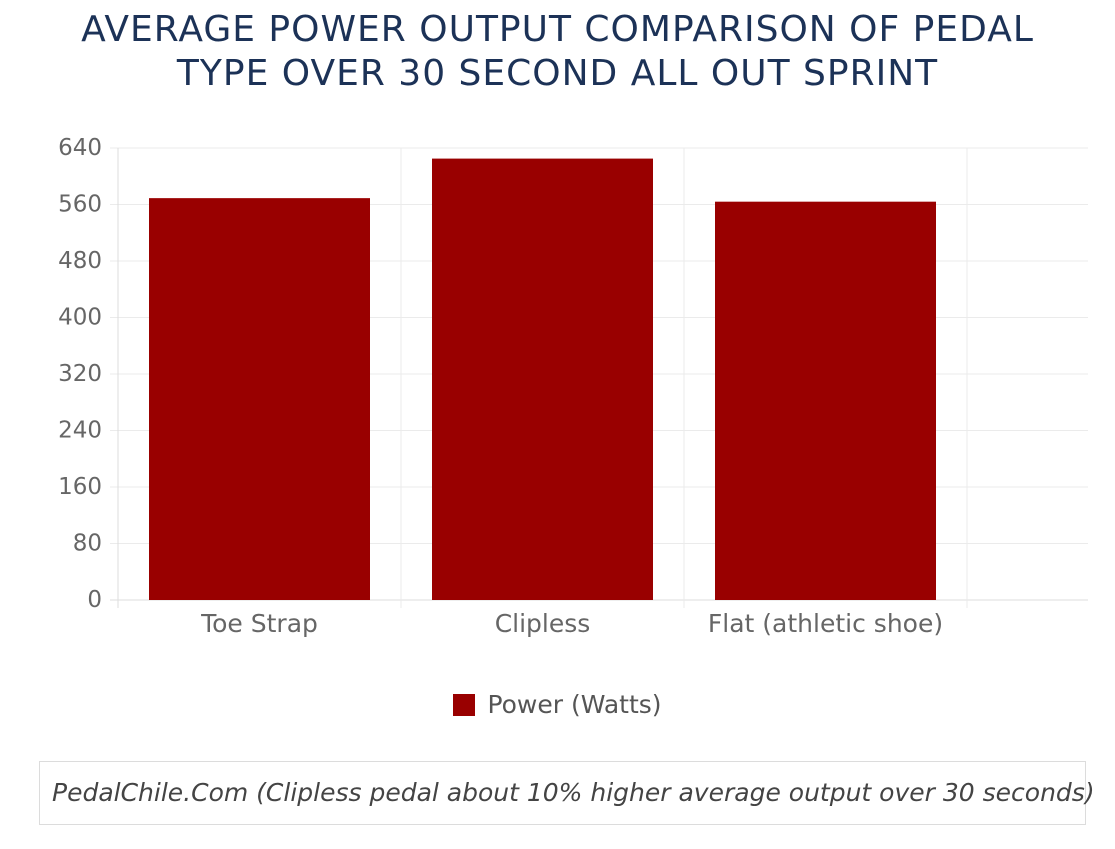 This screenshot has height=849, width=1115. I want to click on chart-title-line-1: AVERAGE POWER OUTPUT COMPARISON OF PEDAL, so click(557, 29).